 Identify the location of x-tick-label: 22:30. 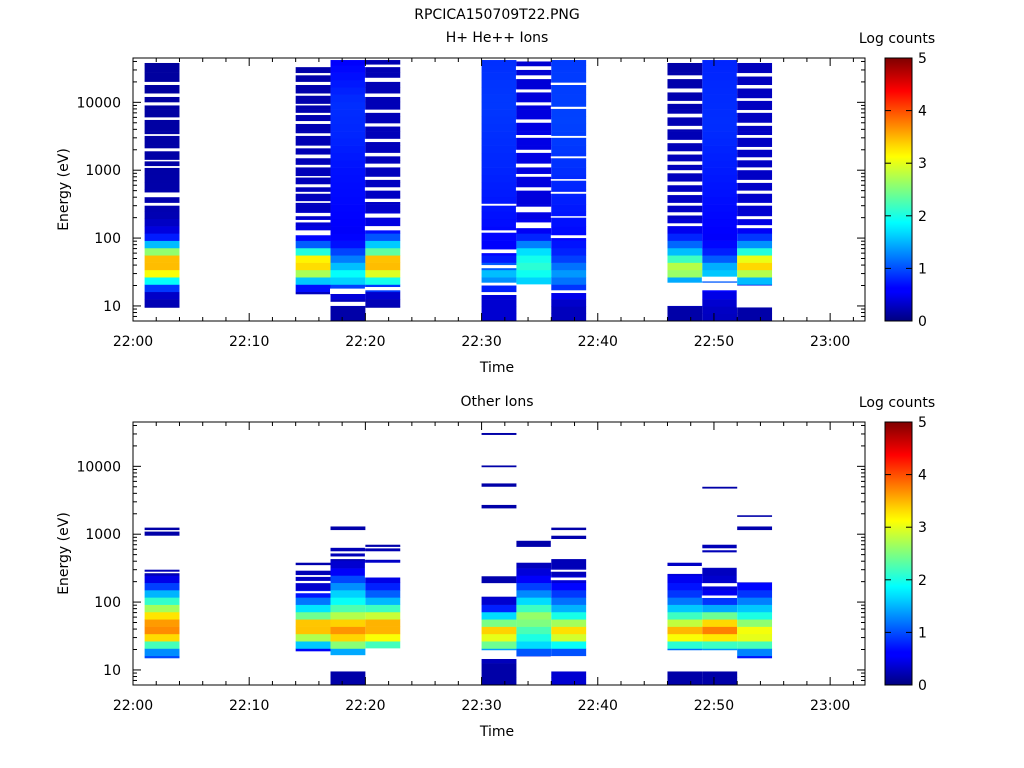
(481, 706).